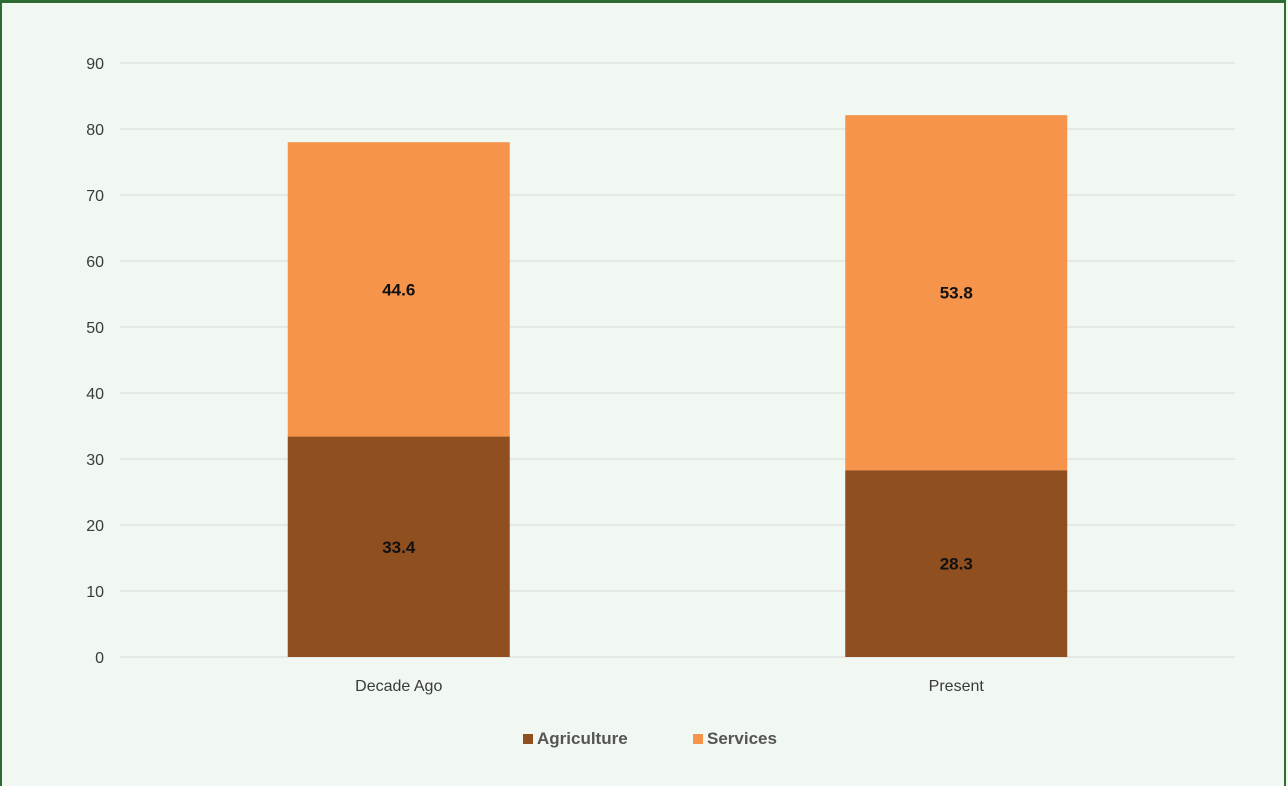 This screenshot has height=786, width=1288. I want to click on y-tick-label: 30, so click(95, 460).